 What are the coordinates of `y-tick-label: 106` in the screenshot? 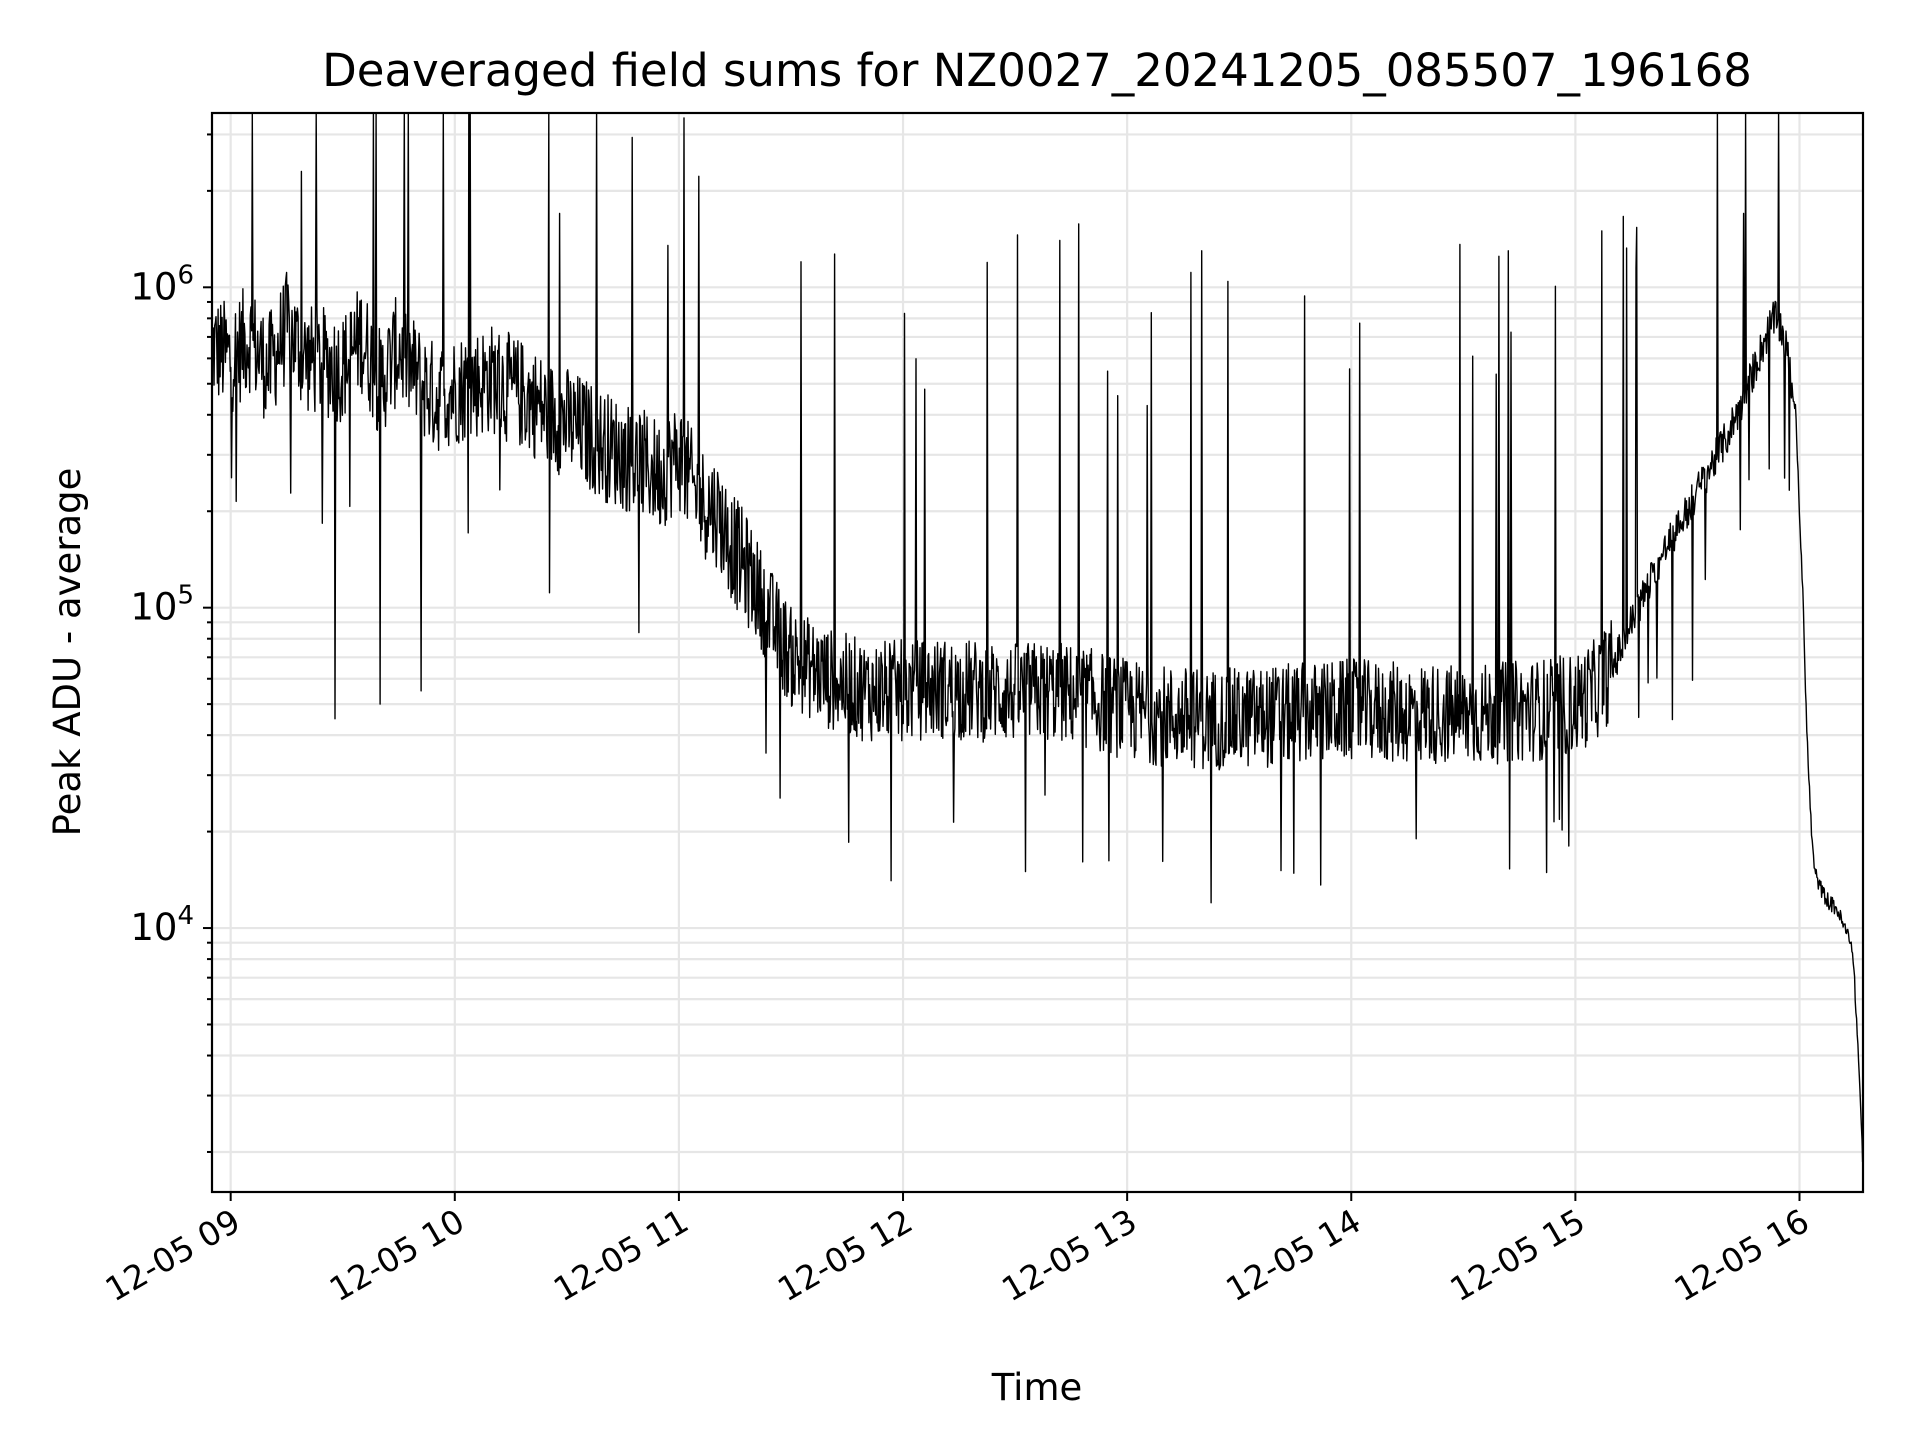 It's located at (162, 284).